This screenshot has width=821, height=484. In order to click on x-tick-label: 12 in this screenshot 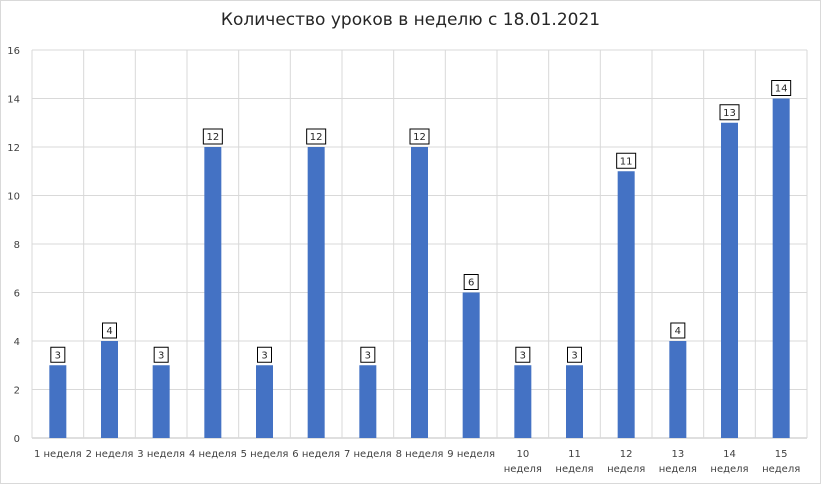, I will do `click(626, 454)`.